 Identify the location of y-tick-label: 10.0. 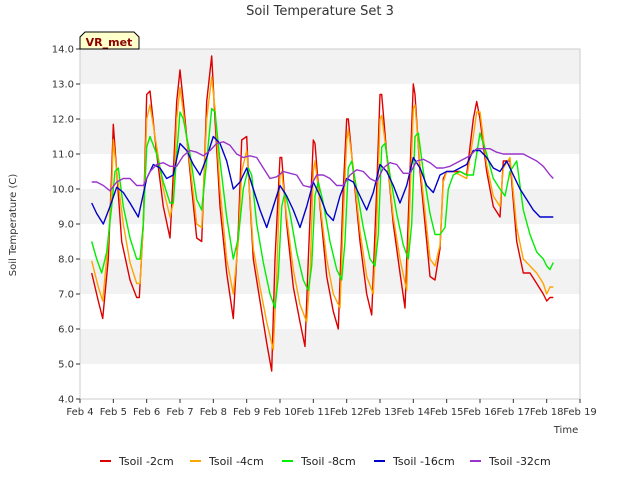
(63, 190).